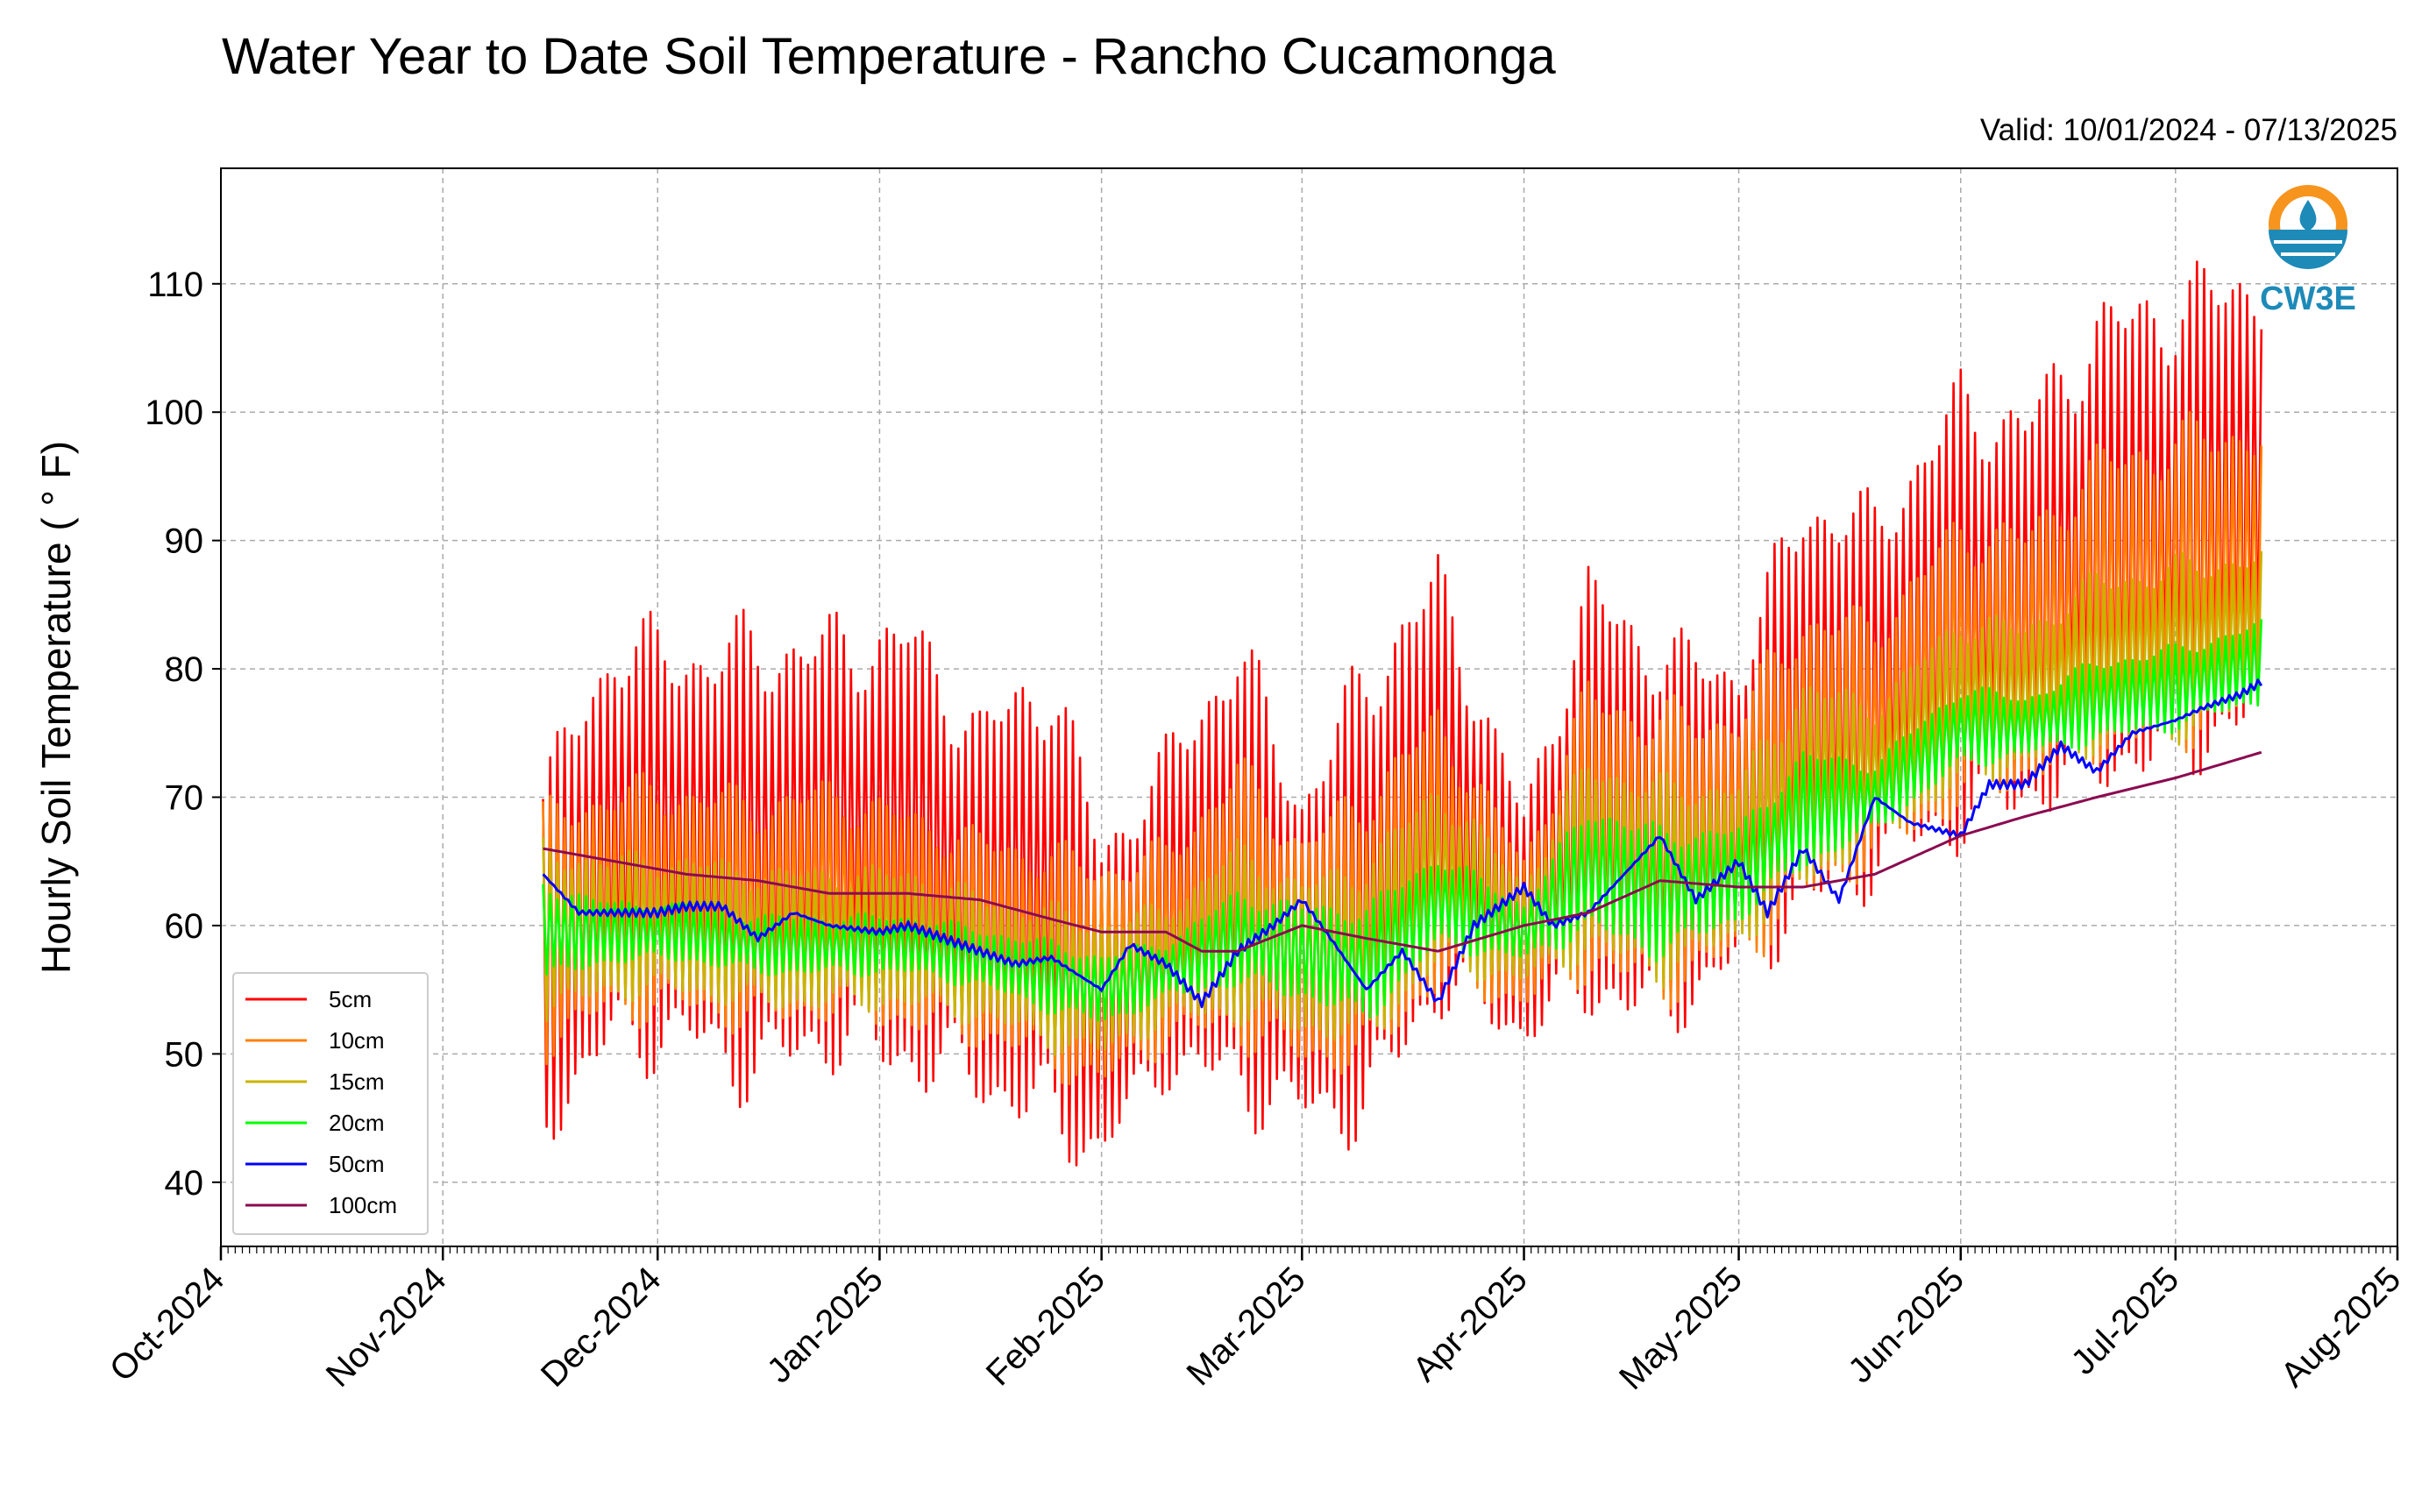 The image size is (2429, 1512). What do you see at coordinates (825, 1325) in the screenshot?
I see `x-tick-label: Jan-2025` at bounding box center [825, 1325].